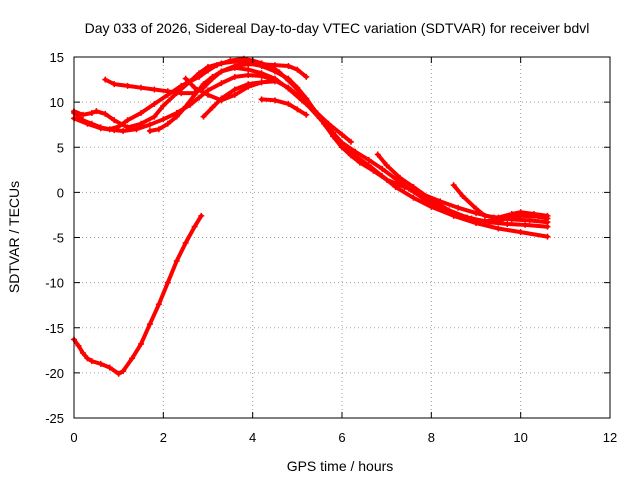  What do you see at coordinates (54, 373) in the screenshot?
I see `y-tick-label: -20` at bounding box center [54, 373].